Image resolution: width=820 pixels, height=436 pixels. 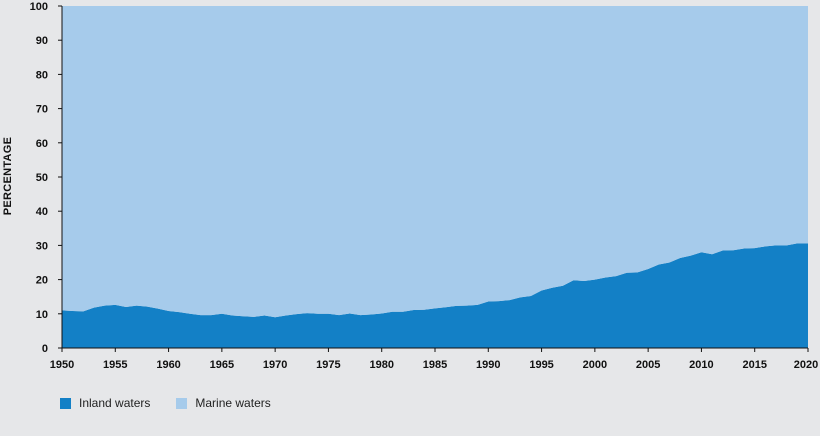 What do you see at coordinates (115, 403) in the screenshot?
I see `legend-label-inland: Inland waters` at bounding box center [115, 403].